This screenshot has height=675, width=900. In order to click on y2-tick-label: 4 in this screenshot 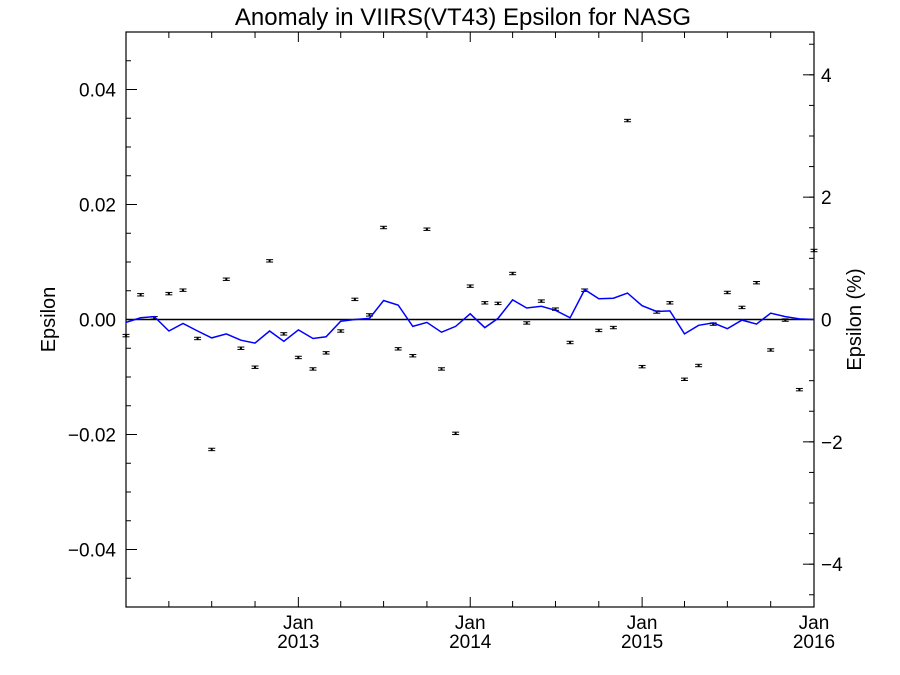, I will do `click(826, 76)`.